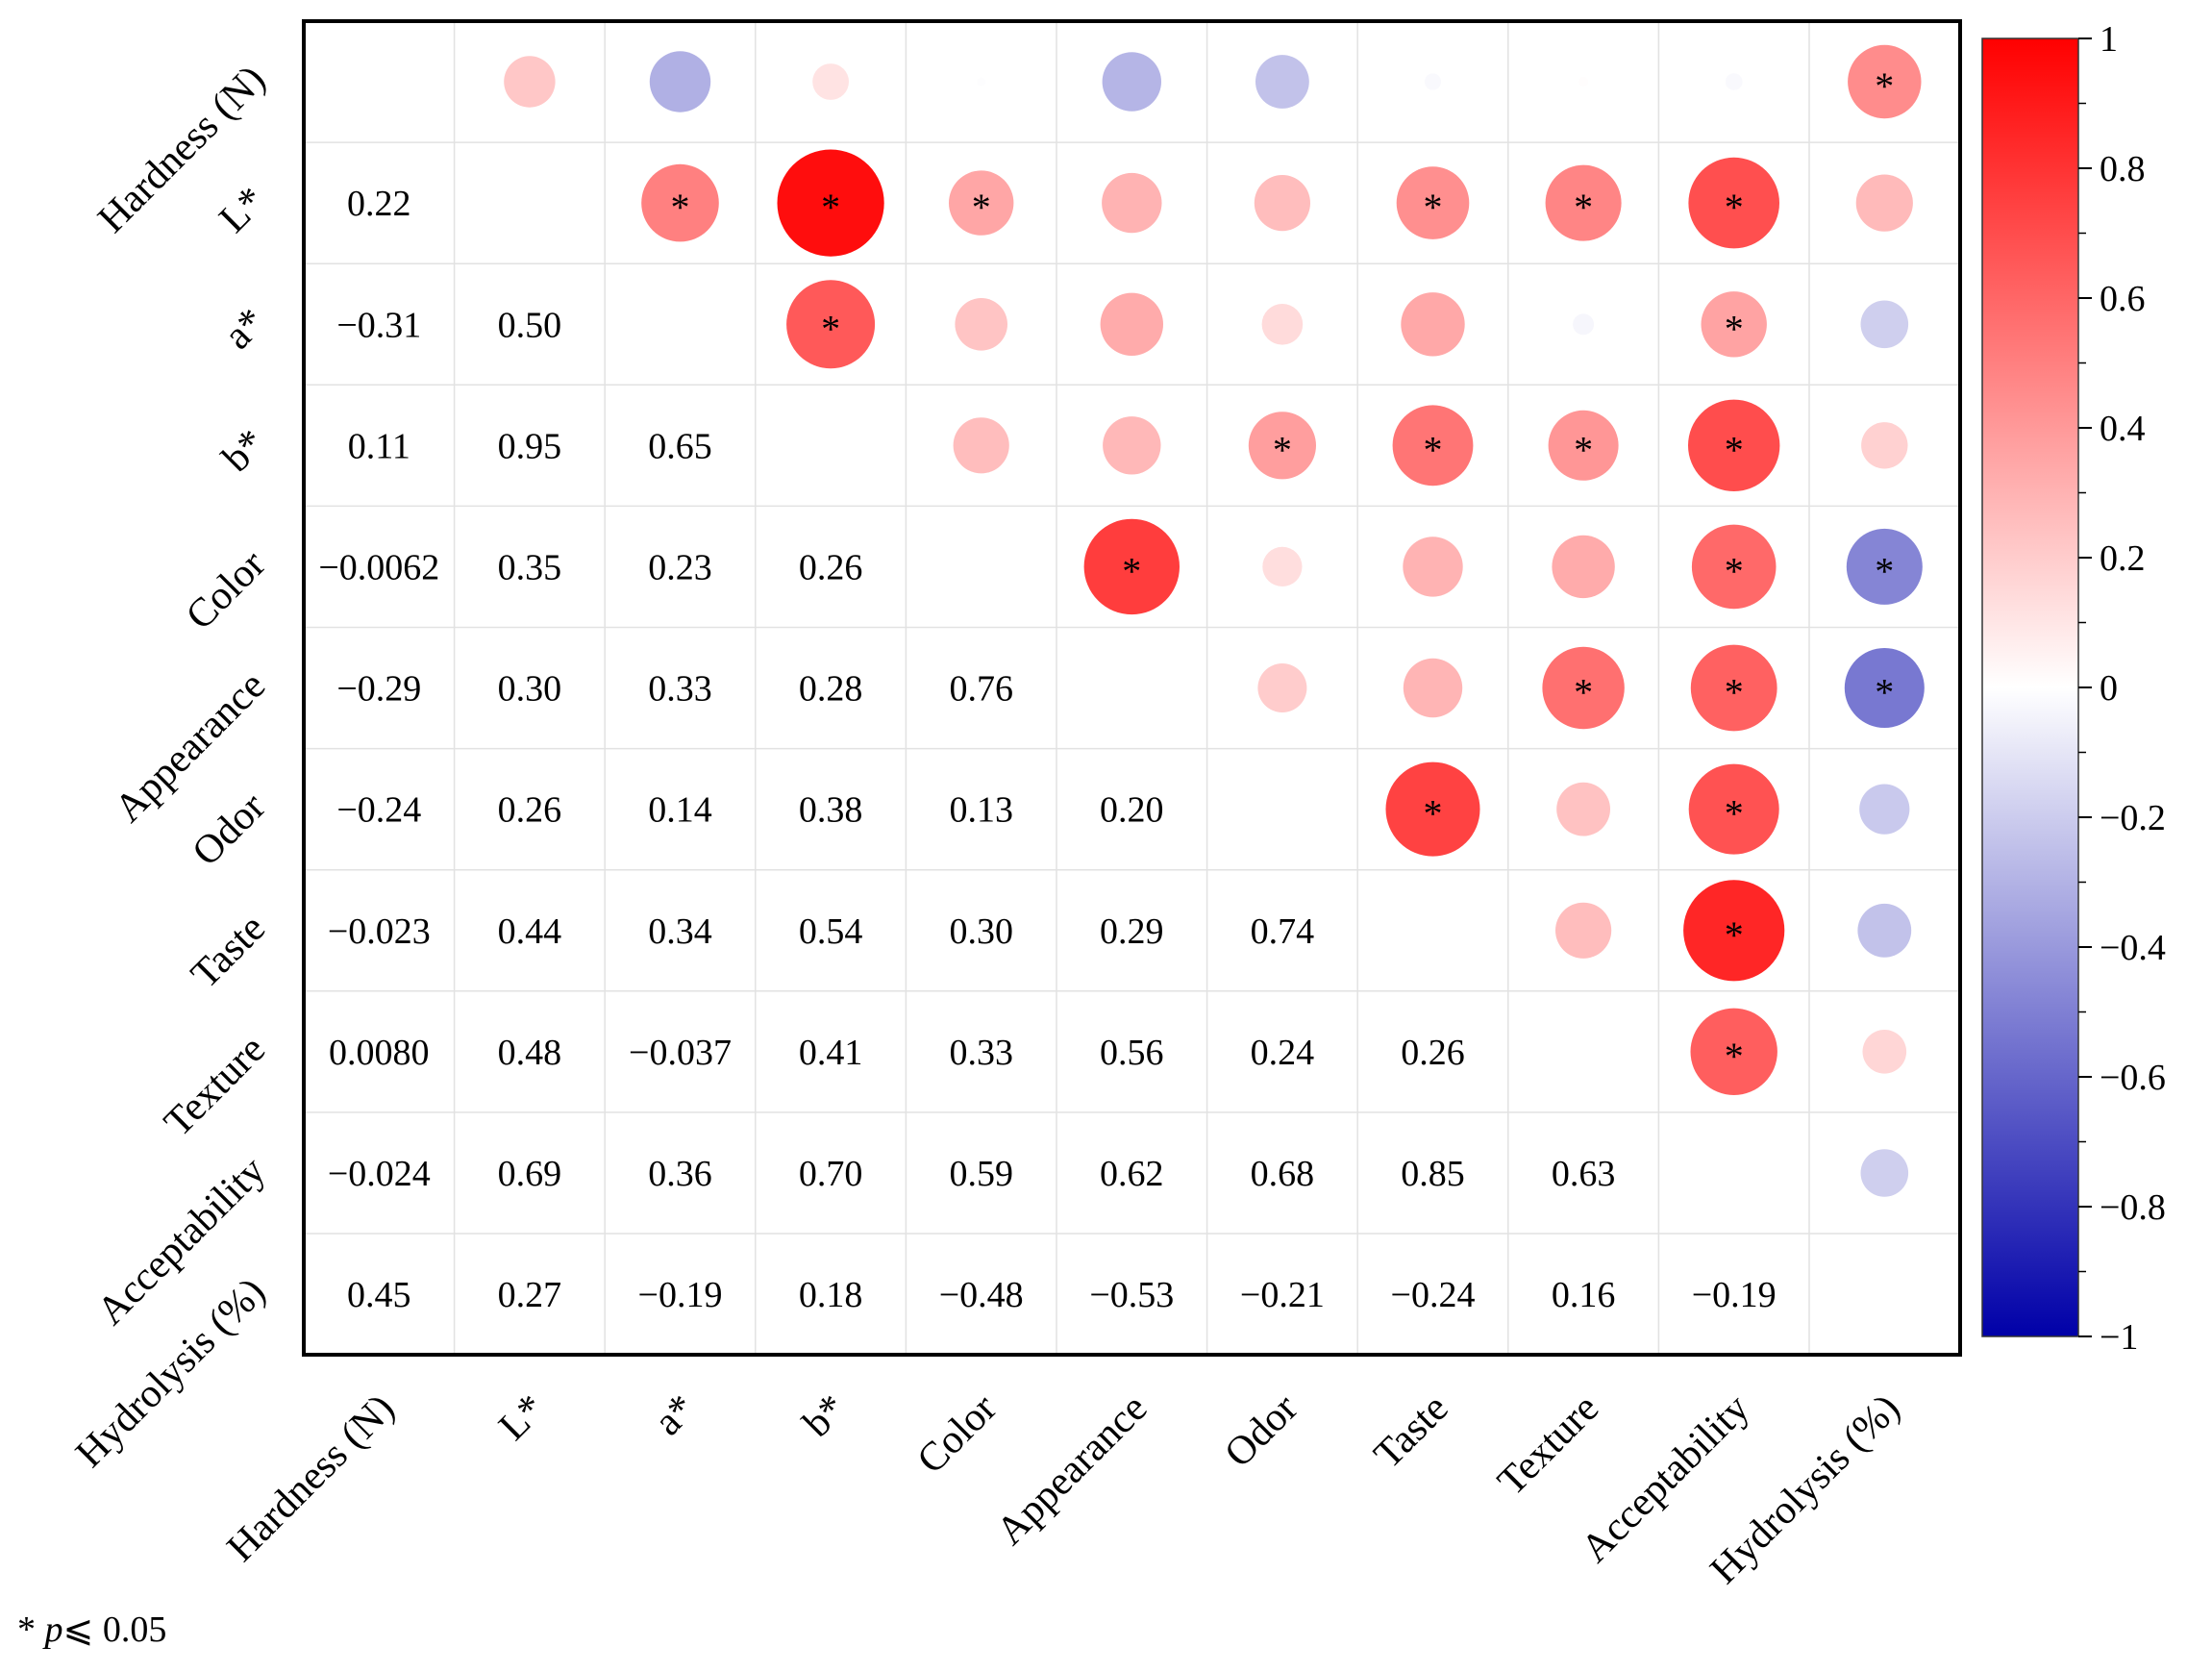  I want to click on corr-circle-a-color, so click(981, 324).